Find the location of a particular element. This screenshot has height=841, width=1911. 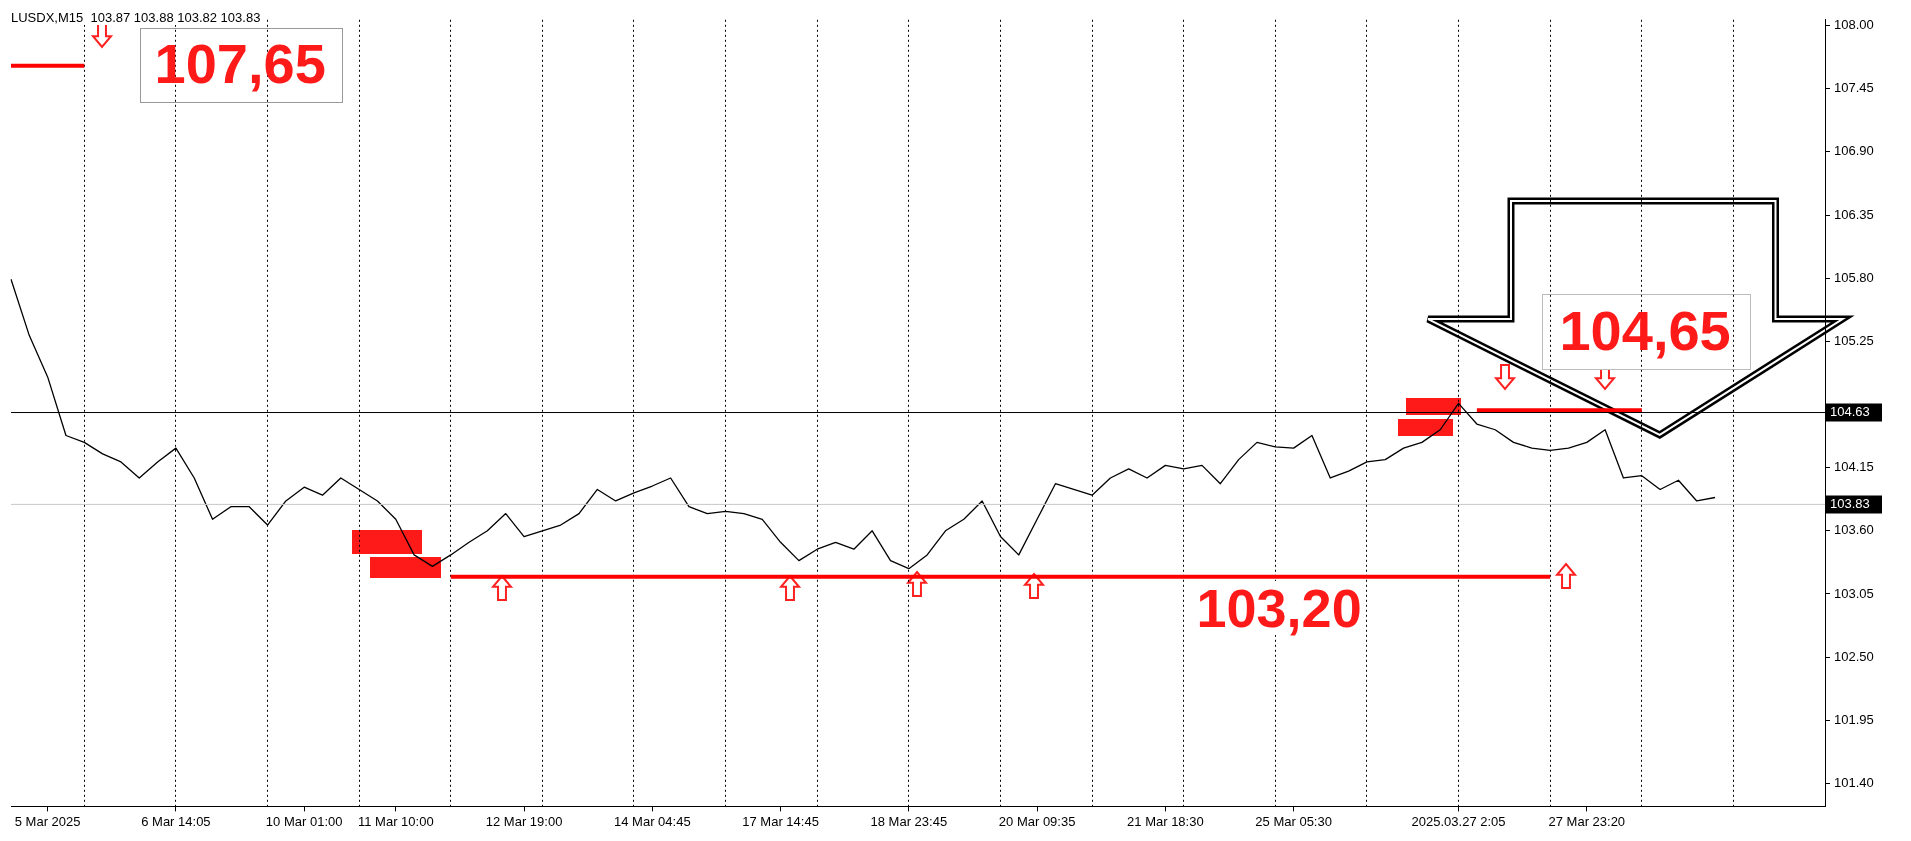

x-tick-label: 2025.03.27 2:05 is located at coordinates (1458, 821).